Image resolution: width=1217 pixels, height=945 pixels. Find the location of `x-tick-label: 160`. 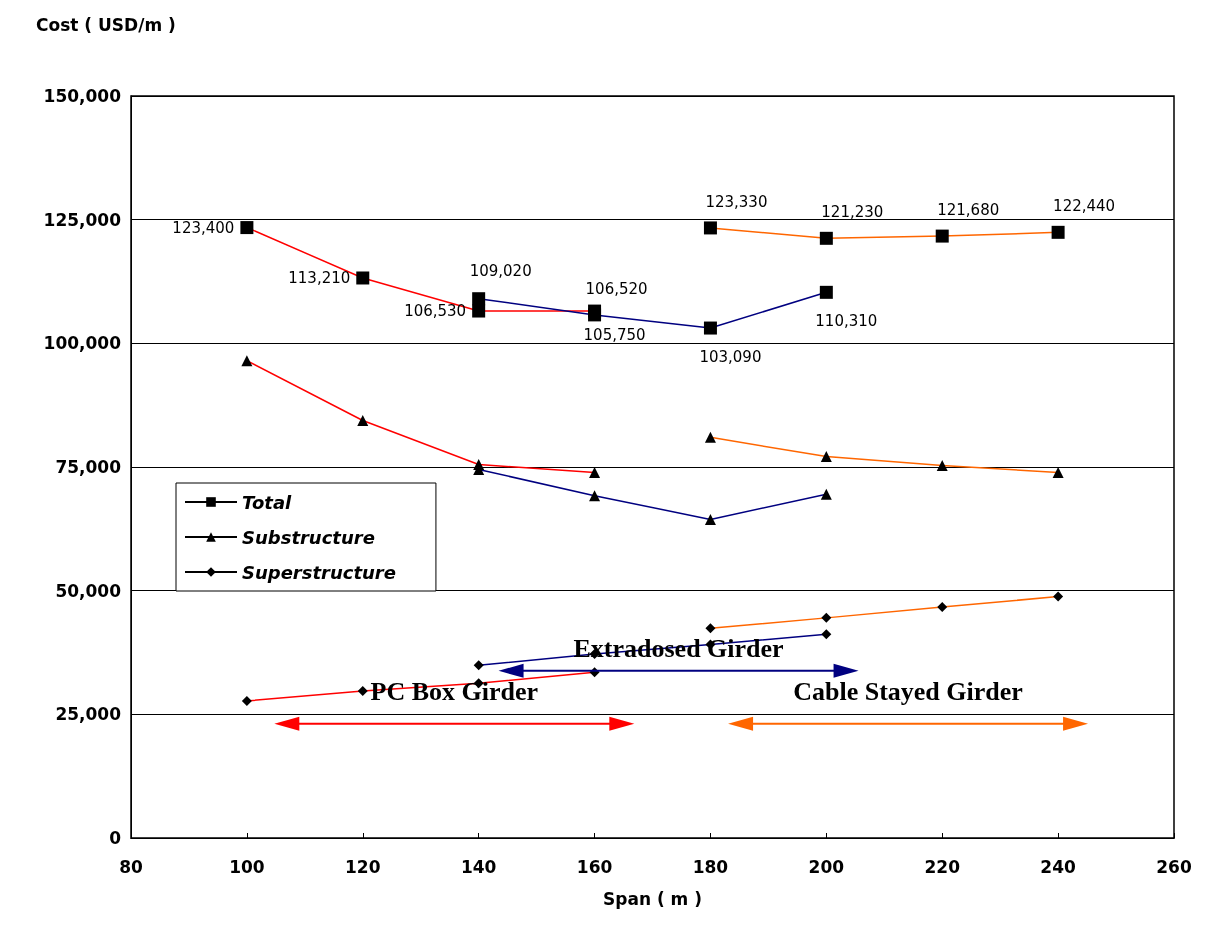

x-tick-label: 160 is located at coordinates (594, 866).